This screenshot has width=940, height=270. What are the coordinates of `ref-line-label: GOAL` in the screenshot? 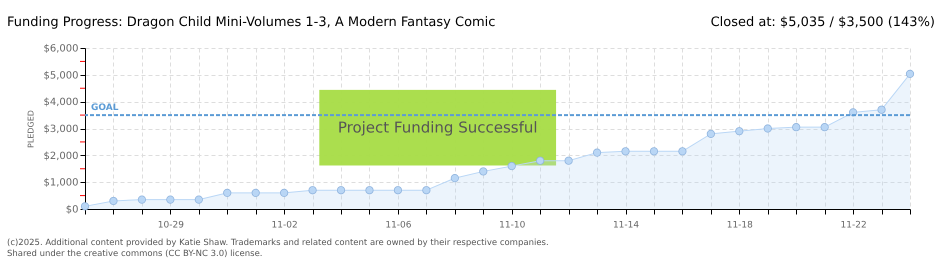 It's located at (105, 108).